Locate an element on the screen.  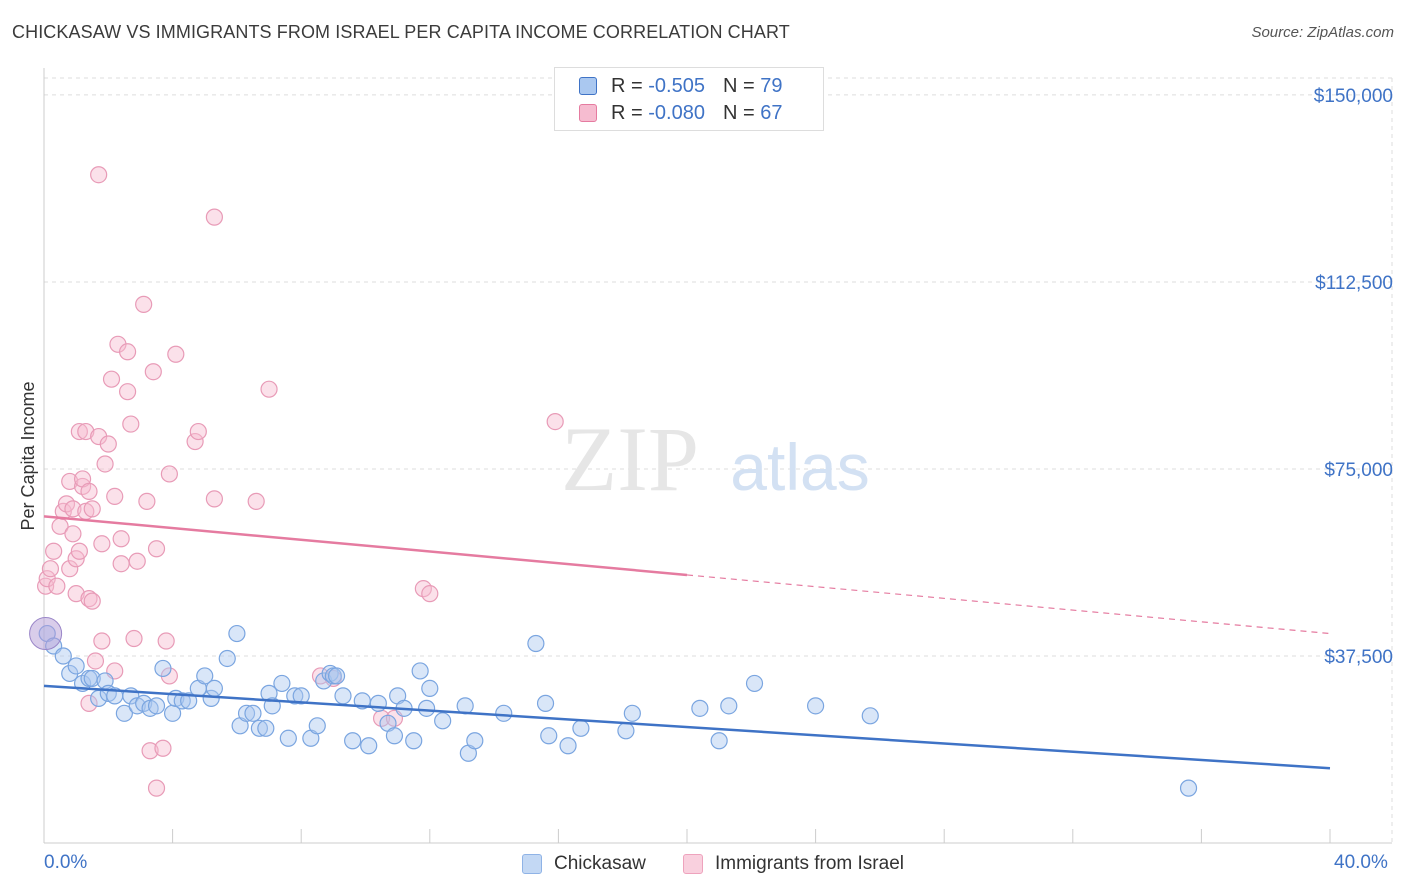
stats-legend-row-israel: R = -0.080 N = 67 is located at coordinates (680, 113).